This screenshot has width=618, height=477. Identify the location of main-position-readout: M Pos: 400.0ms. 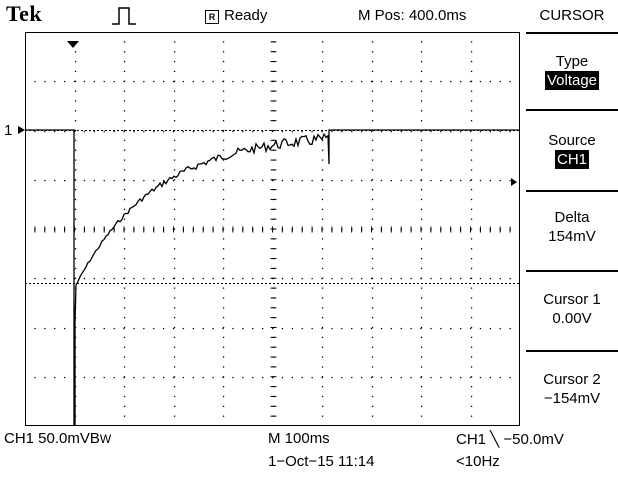
(412, 15).